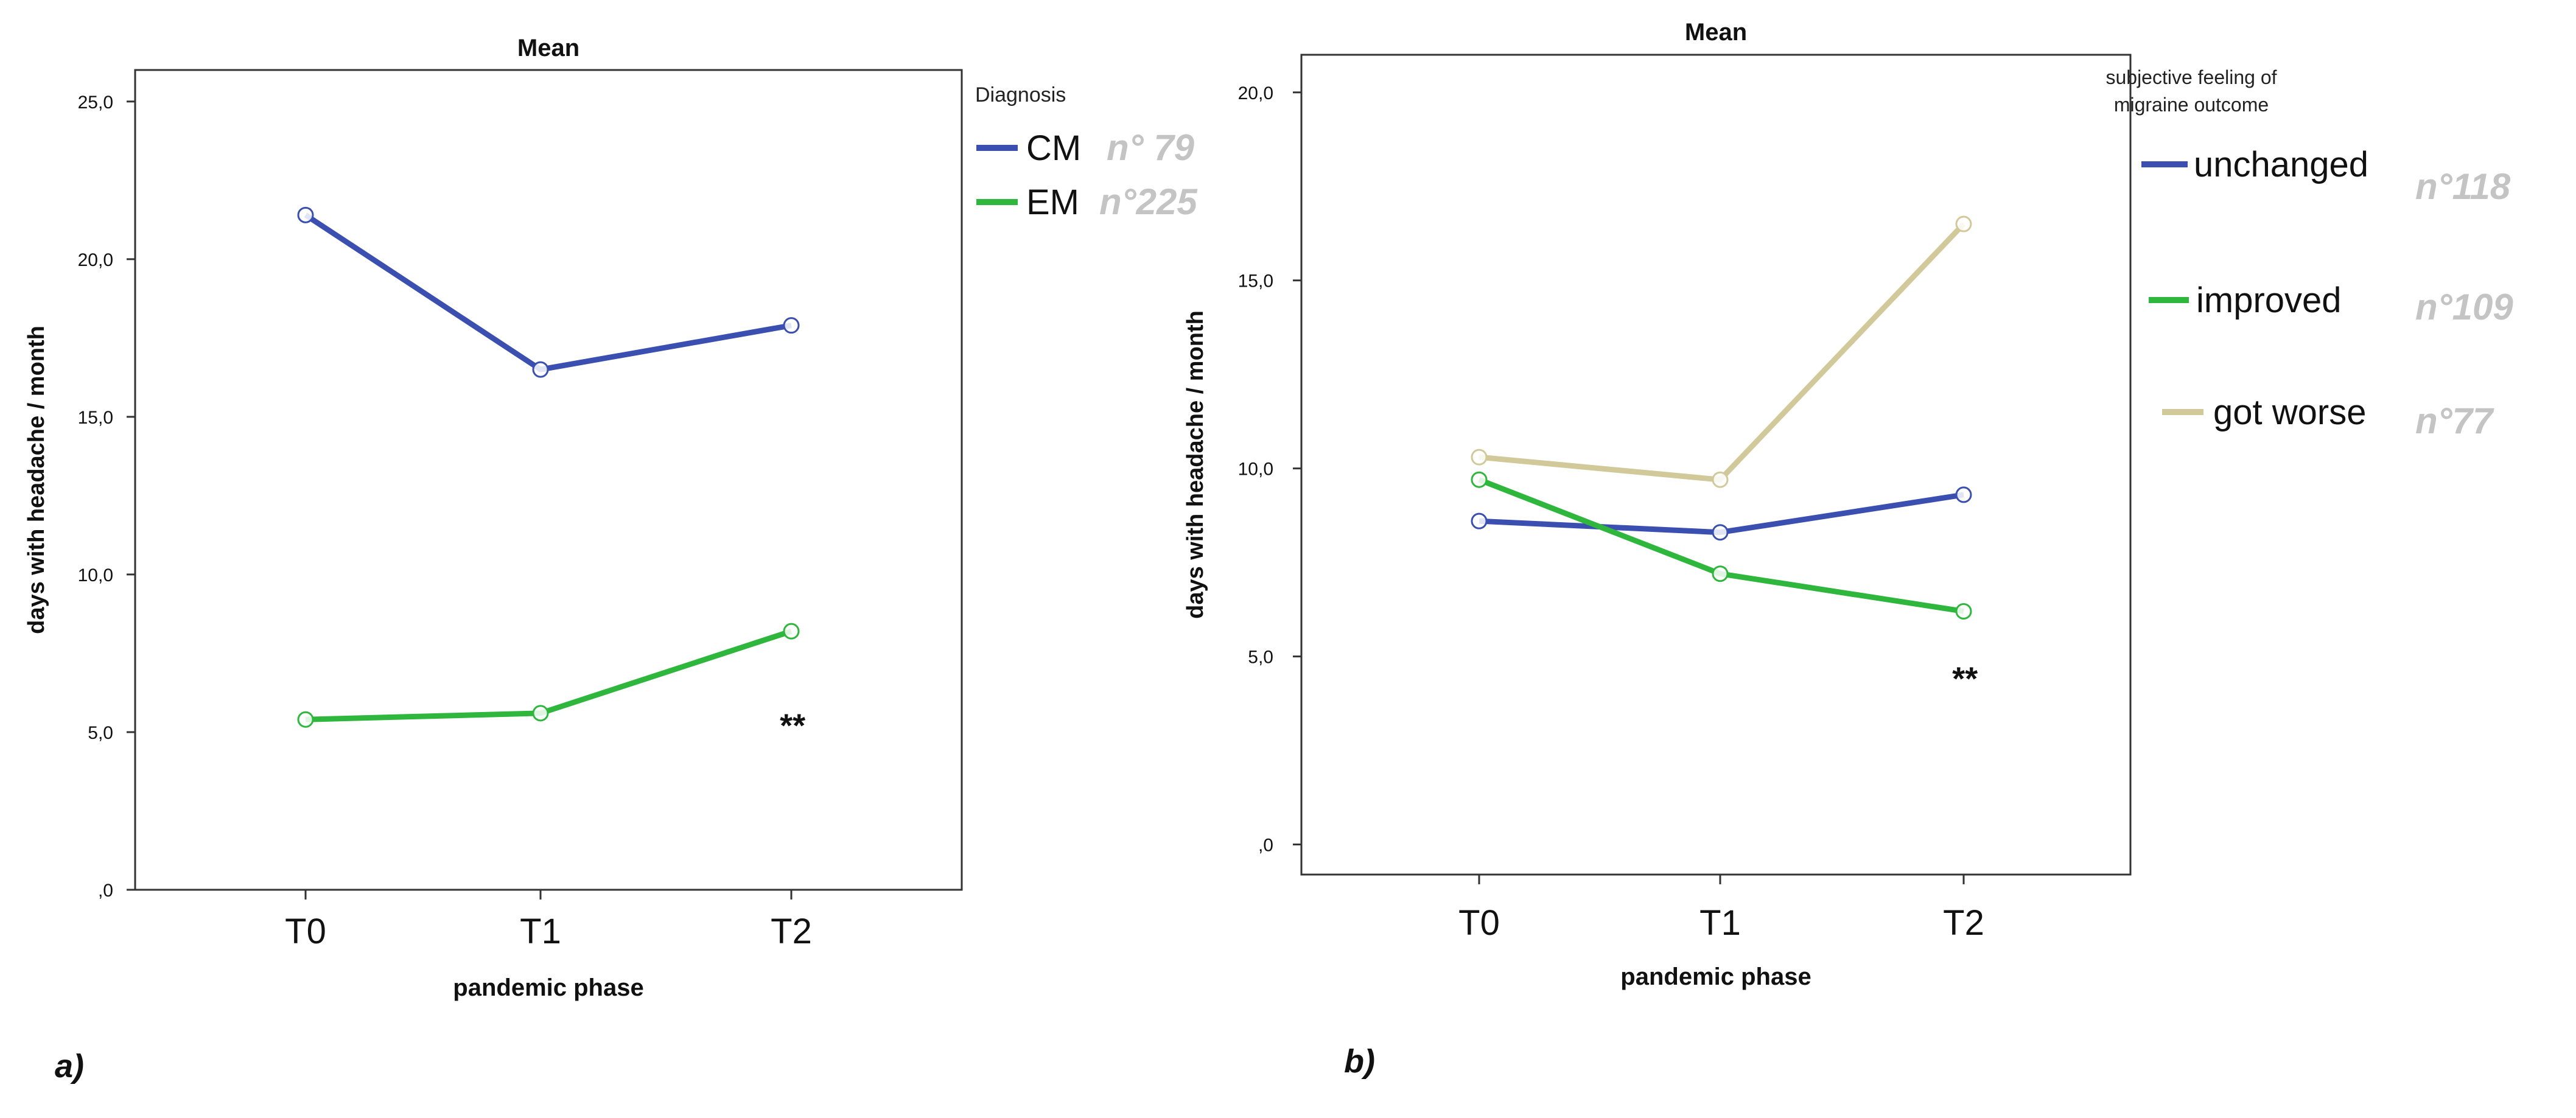 This screenshot has height=1118, width=2576. Describe the element at coordinates (69, 1066) in the screenshot. I see `panel-label: a)` at that location.